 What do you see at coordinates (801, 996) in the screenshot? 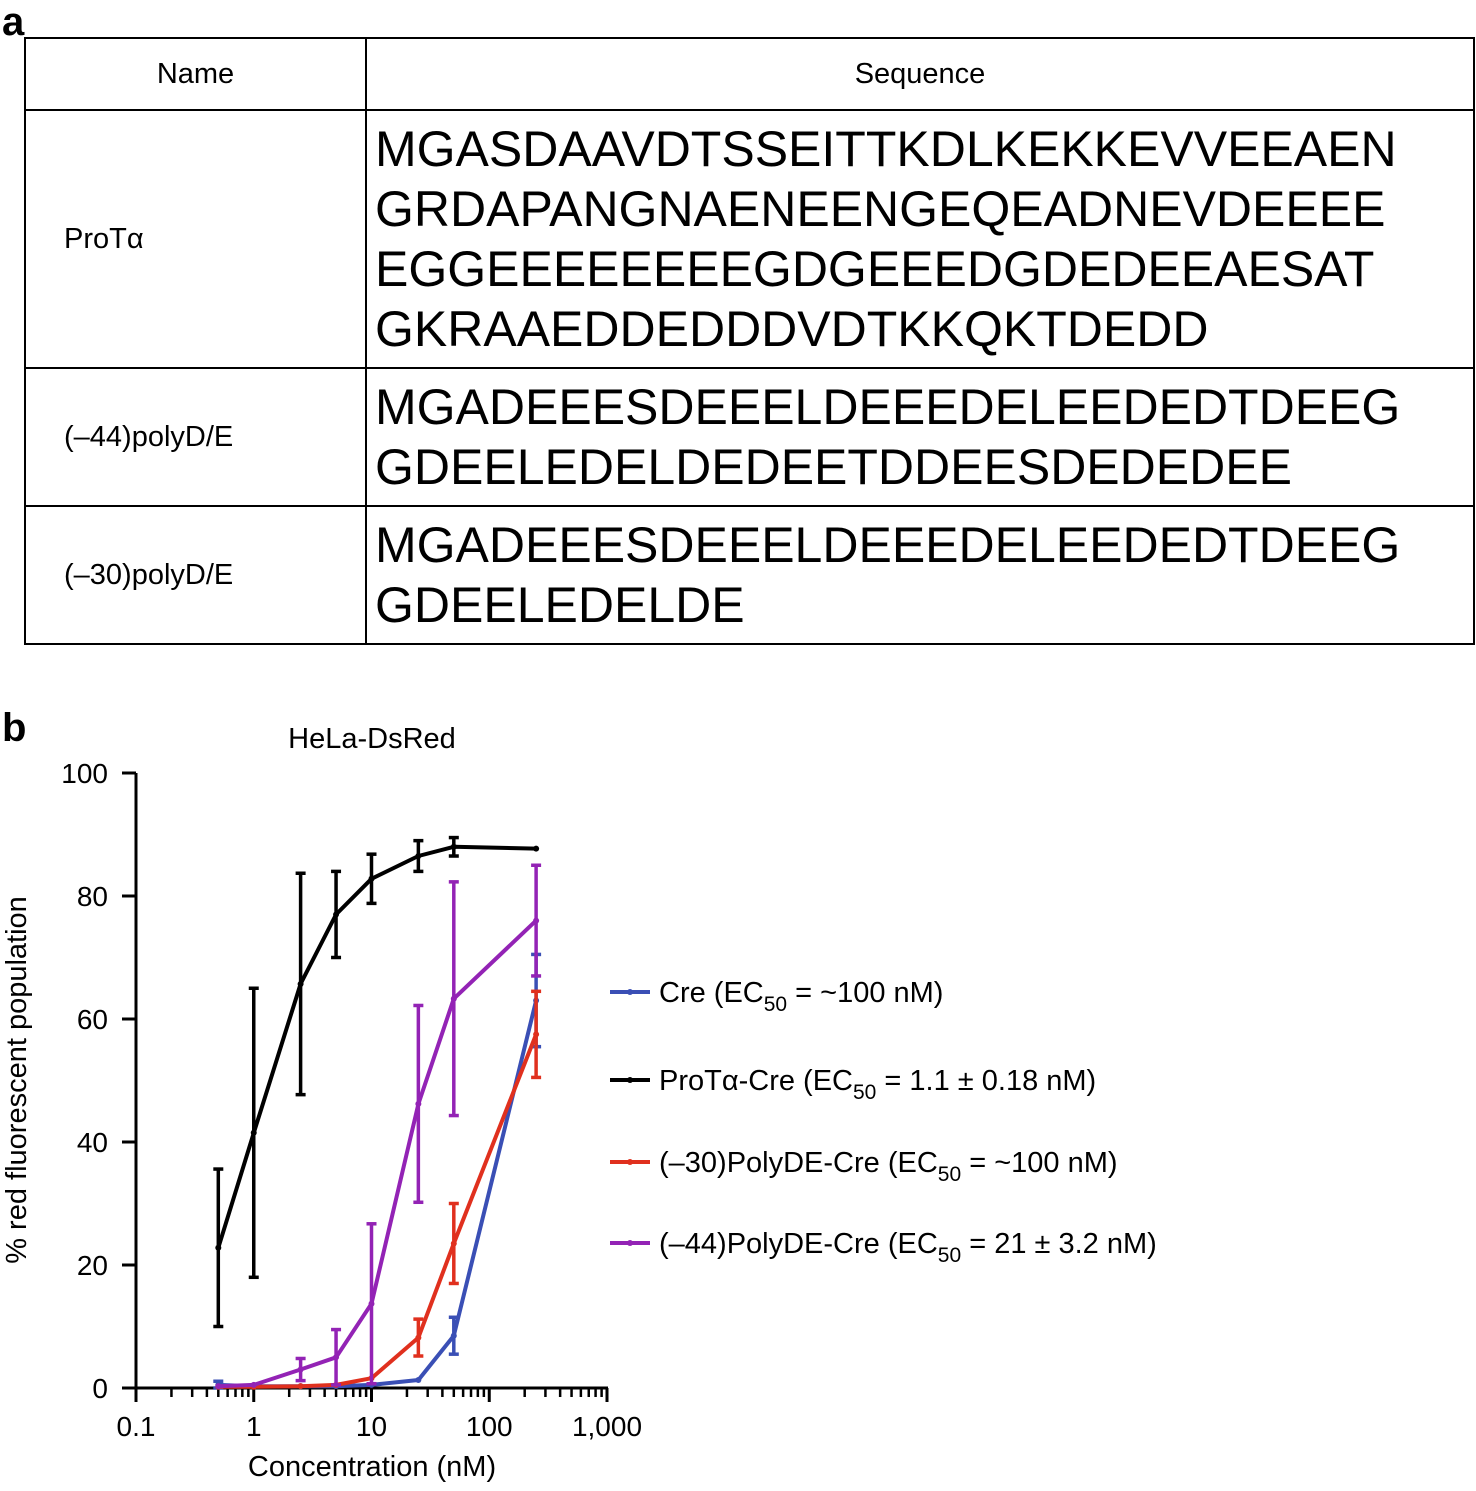
I see `legend-label: Cre (EC50 = ~100 nM)` at bounding box center [801, 996].